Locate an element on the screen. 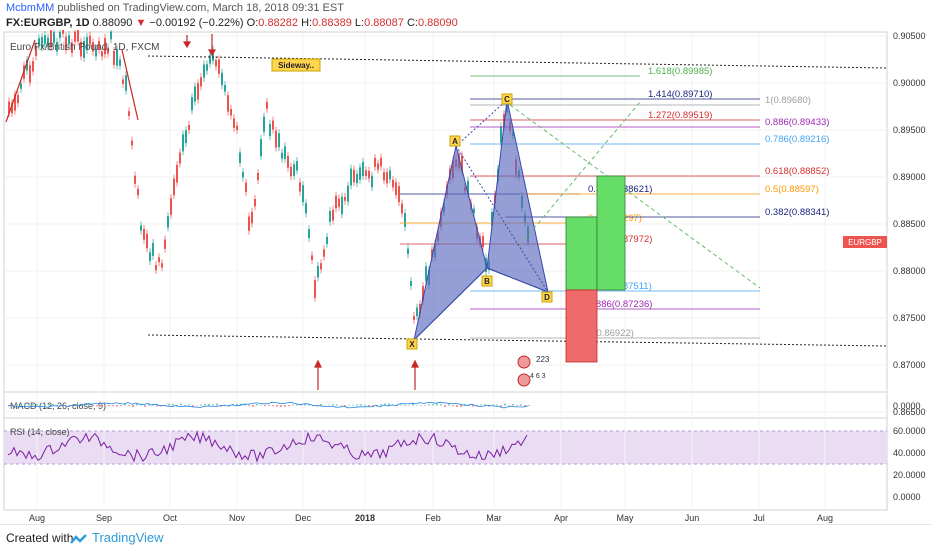 This screenshot has height=551, width=932. price-change: −0.00192 (−0.22%) is located at coordinates (196, 23).